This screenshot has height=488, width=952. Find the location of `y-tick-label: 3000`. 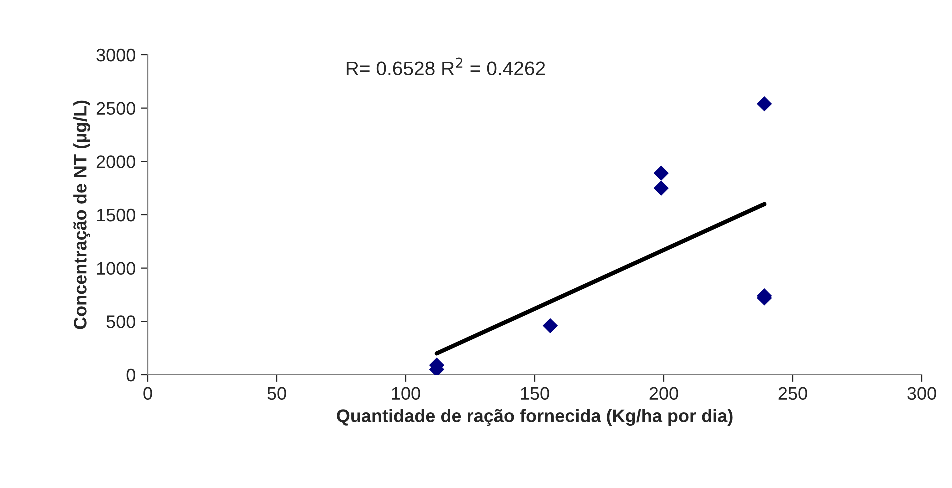

y-tick-label: 3000 is located at coordinates (116, 55).